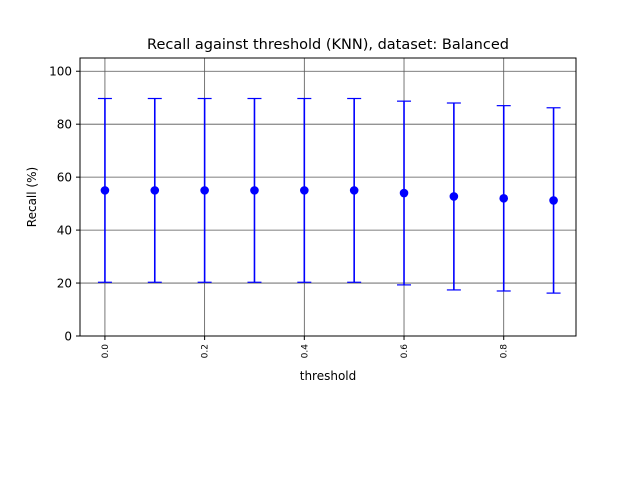  Describe the element at coordinates (68, 337) in the screenshot. I see `y-tick-label: 0` at that location.